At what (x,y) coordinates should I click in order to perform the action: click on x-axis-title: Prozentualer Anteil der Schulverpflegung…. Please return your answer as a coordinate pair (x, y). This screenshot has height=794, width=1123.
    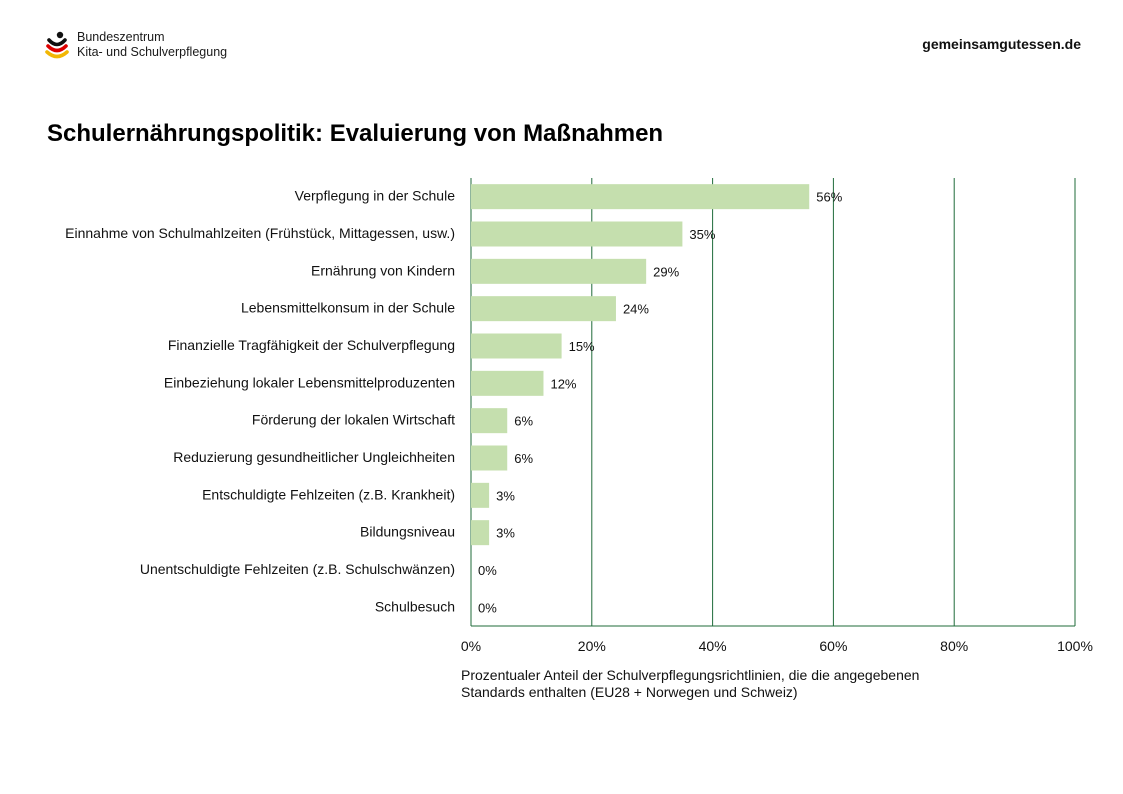
    Looking at the image, I should click on (731, 684).